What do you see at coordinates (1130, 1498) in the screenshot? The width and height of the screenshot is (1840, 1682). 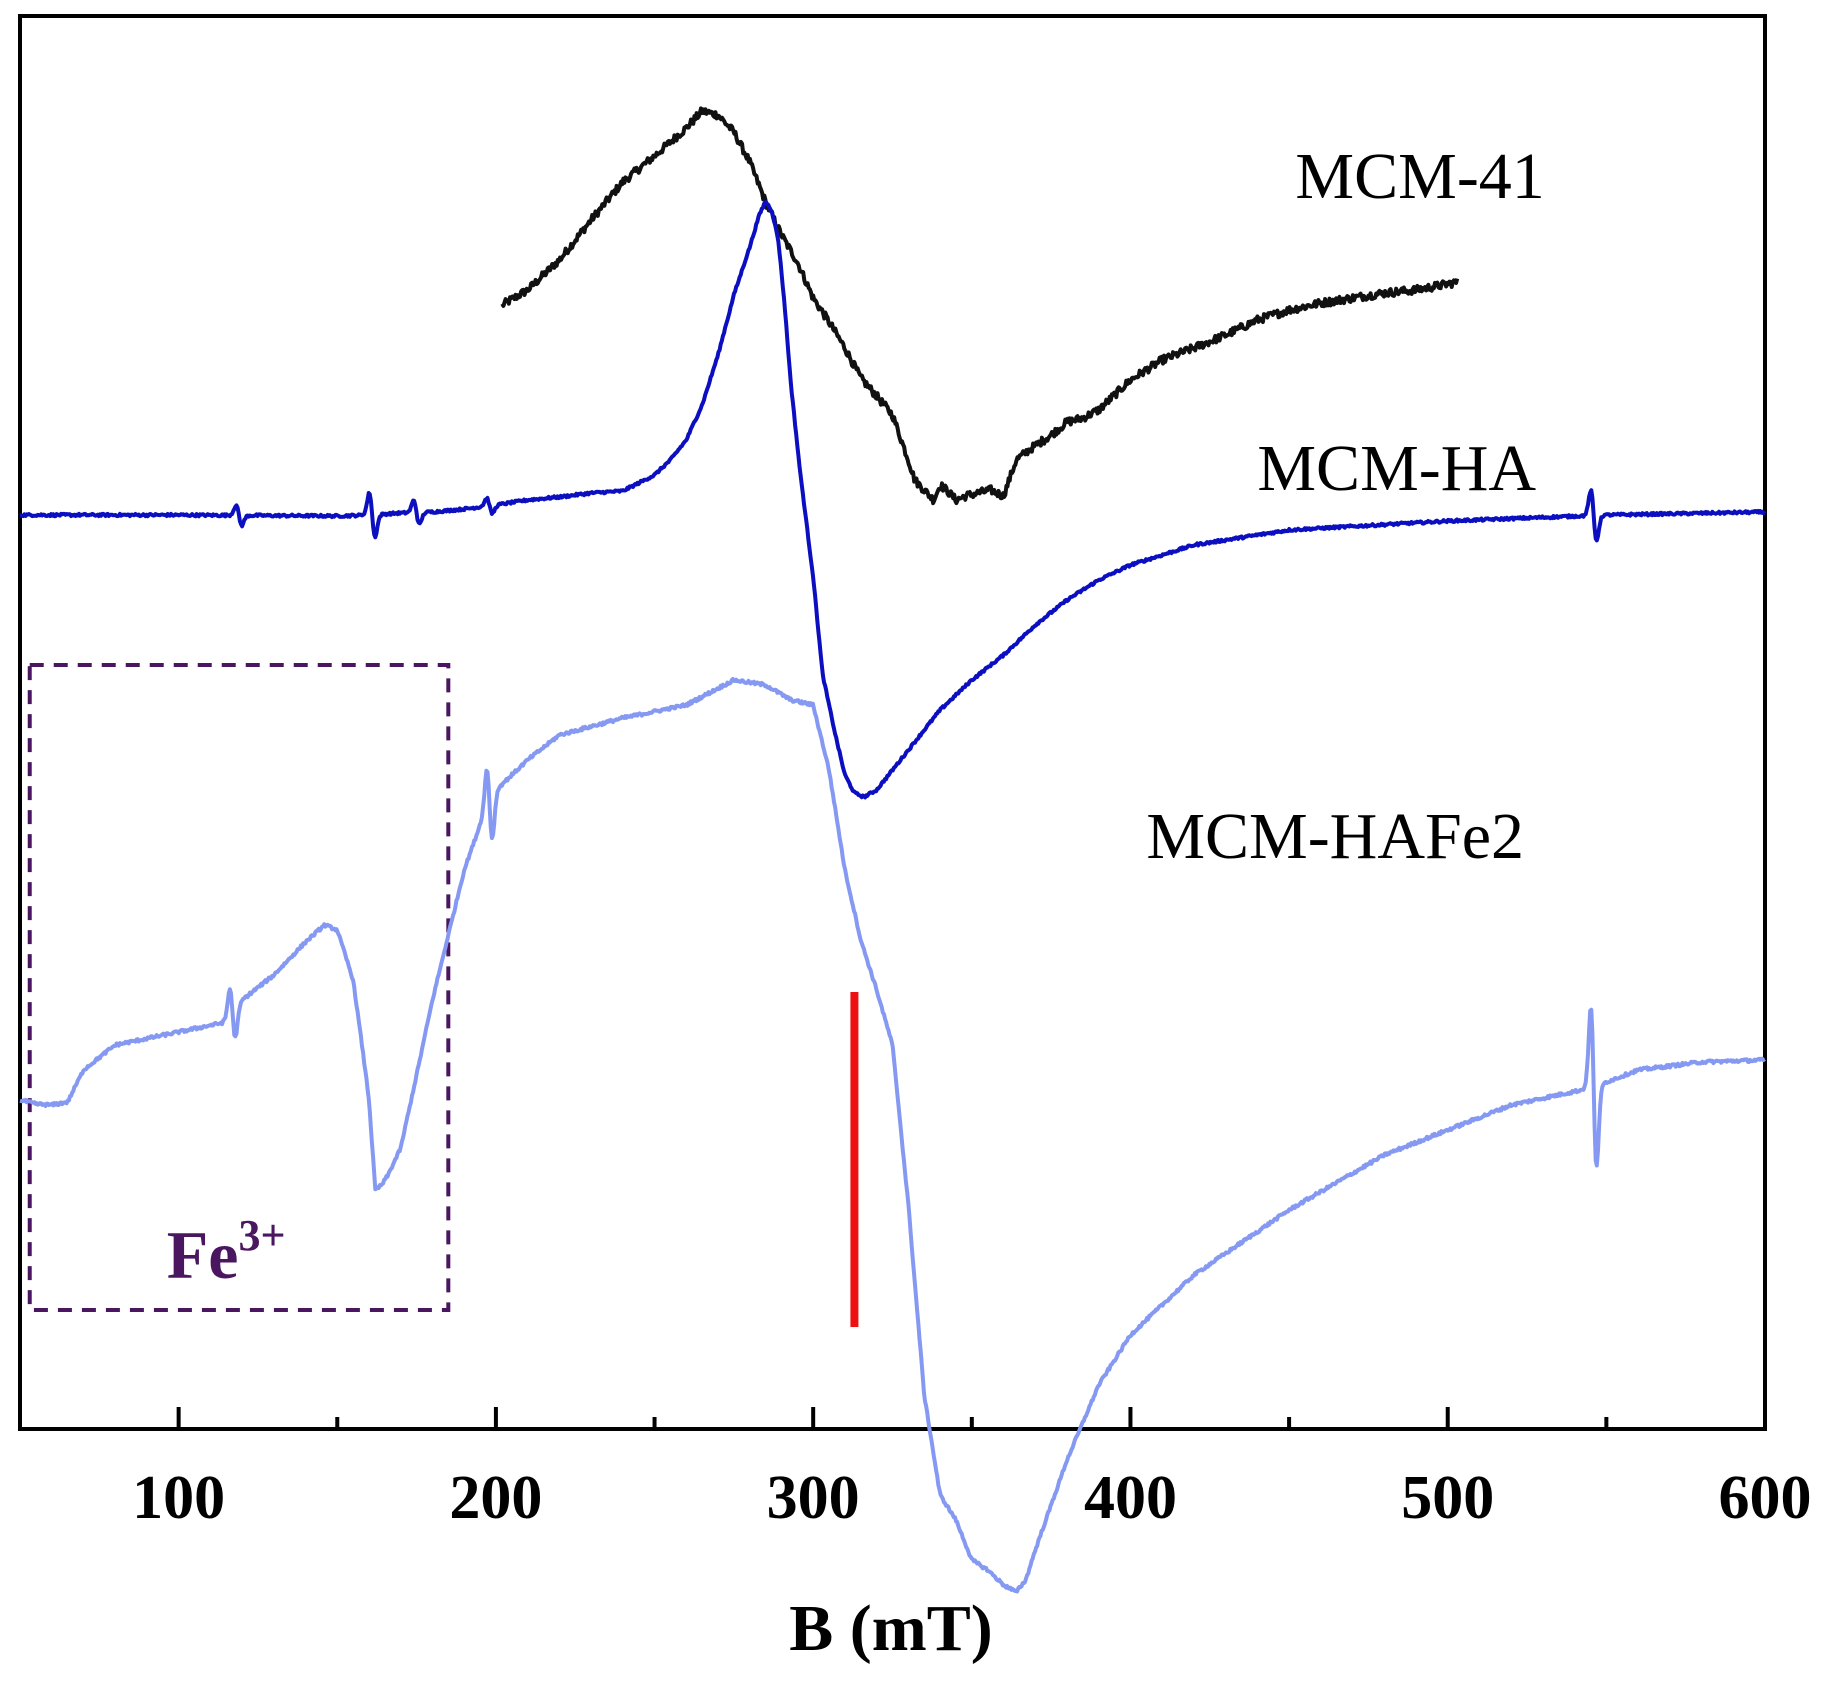 I see `x-tick-label-400: 400` at bounding box center [1130, 1498].